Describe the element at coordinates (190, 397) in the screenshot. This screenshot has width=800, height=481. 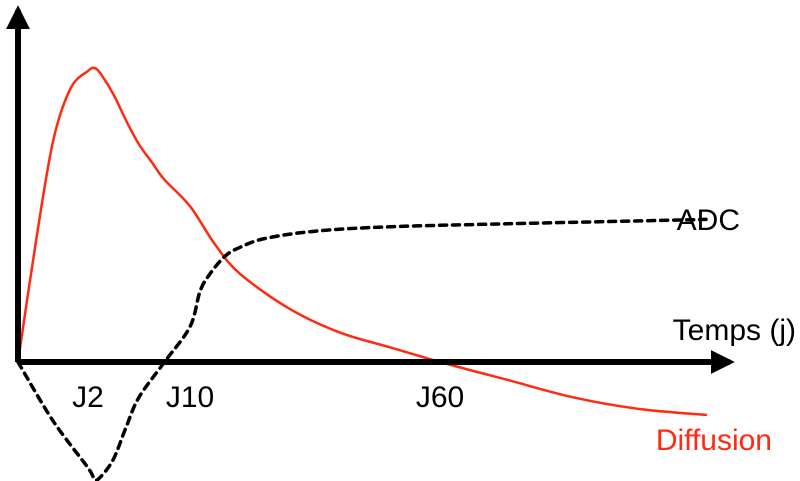
I see `tick-label-j10: J10` at that location.